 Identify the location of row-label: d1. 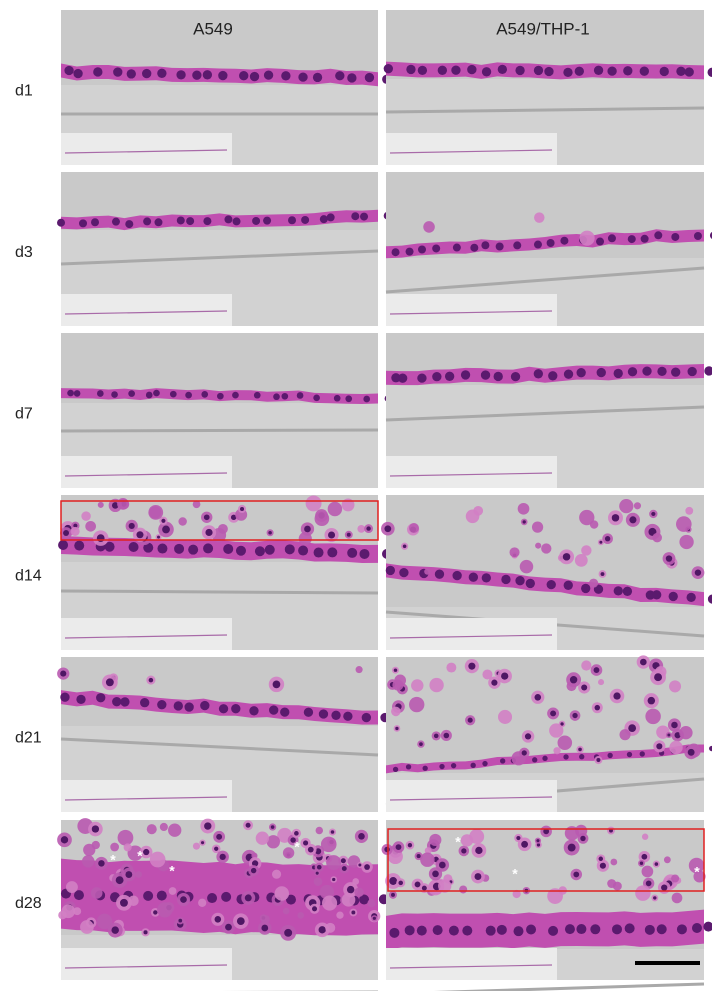
(24, 91).